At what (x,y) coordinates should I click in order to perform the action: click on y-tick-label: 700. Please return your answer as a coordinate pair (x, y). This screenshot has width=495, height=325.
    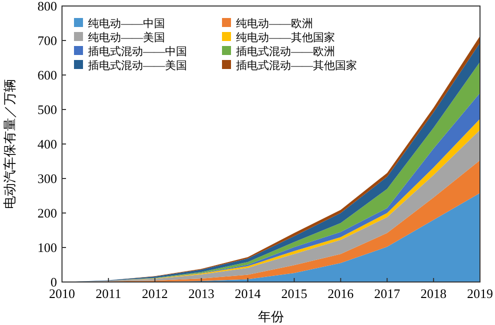
    Looking at the image, I should click on (47, 40).